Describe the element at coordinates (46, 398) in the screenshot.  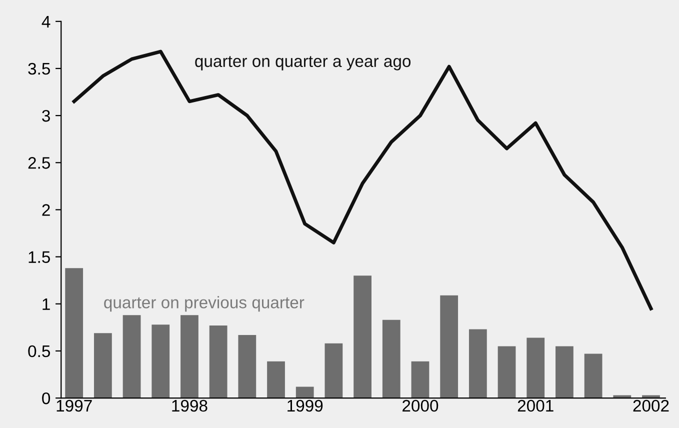
I see `y-tick-label: 0` at that location.